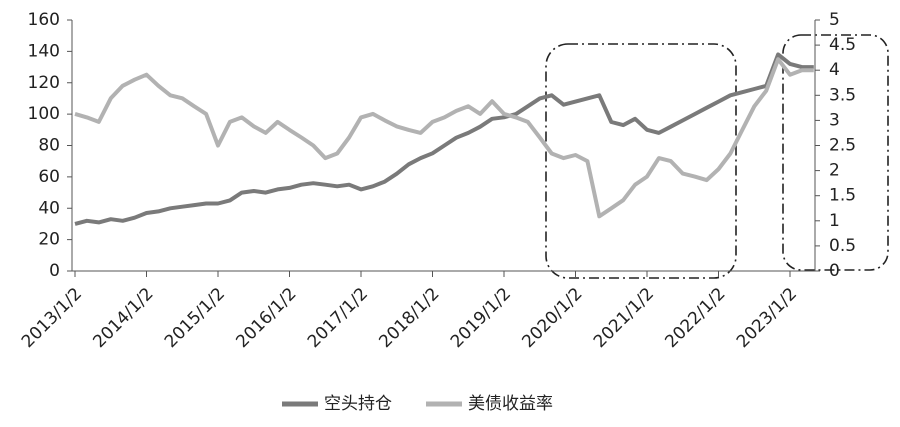  I want to click on y2-tick-label: 4.5, so click(842, 45).